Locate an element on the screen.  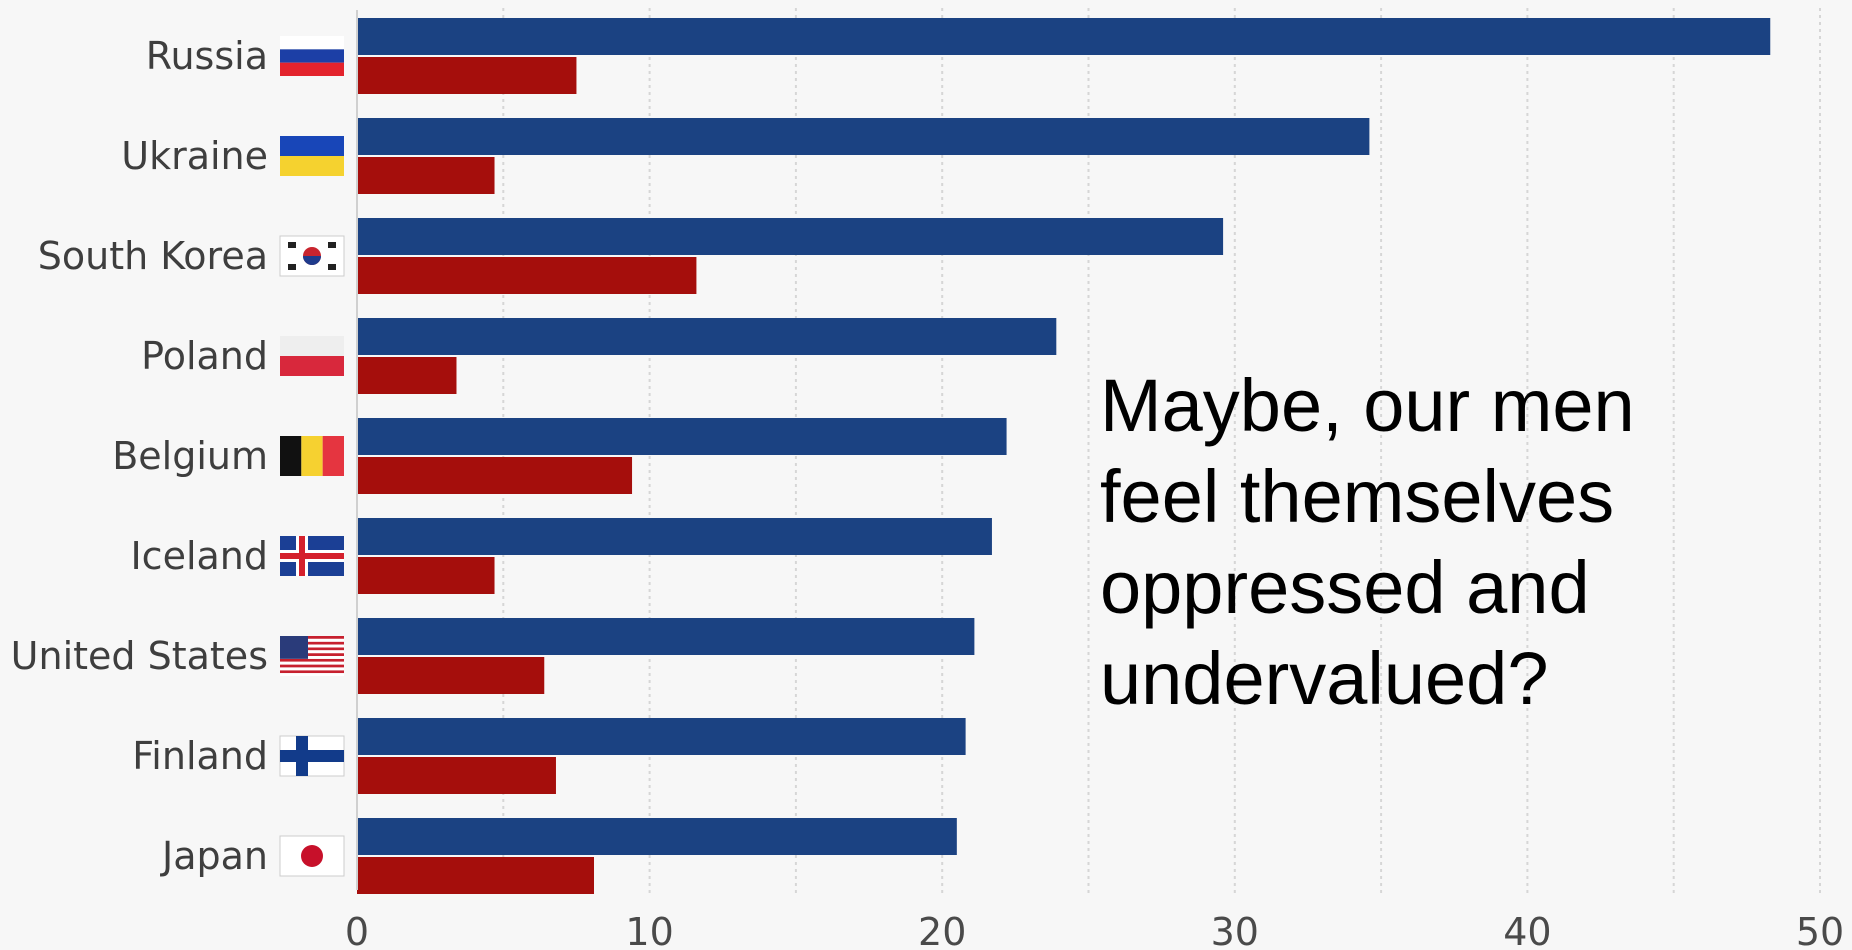
ukraine-flag is located at coordinates (312, 156).